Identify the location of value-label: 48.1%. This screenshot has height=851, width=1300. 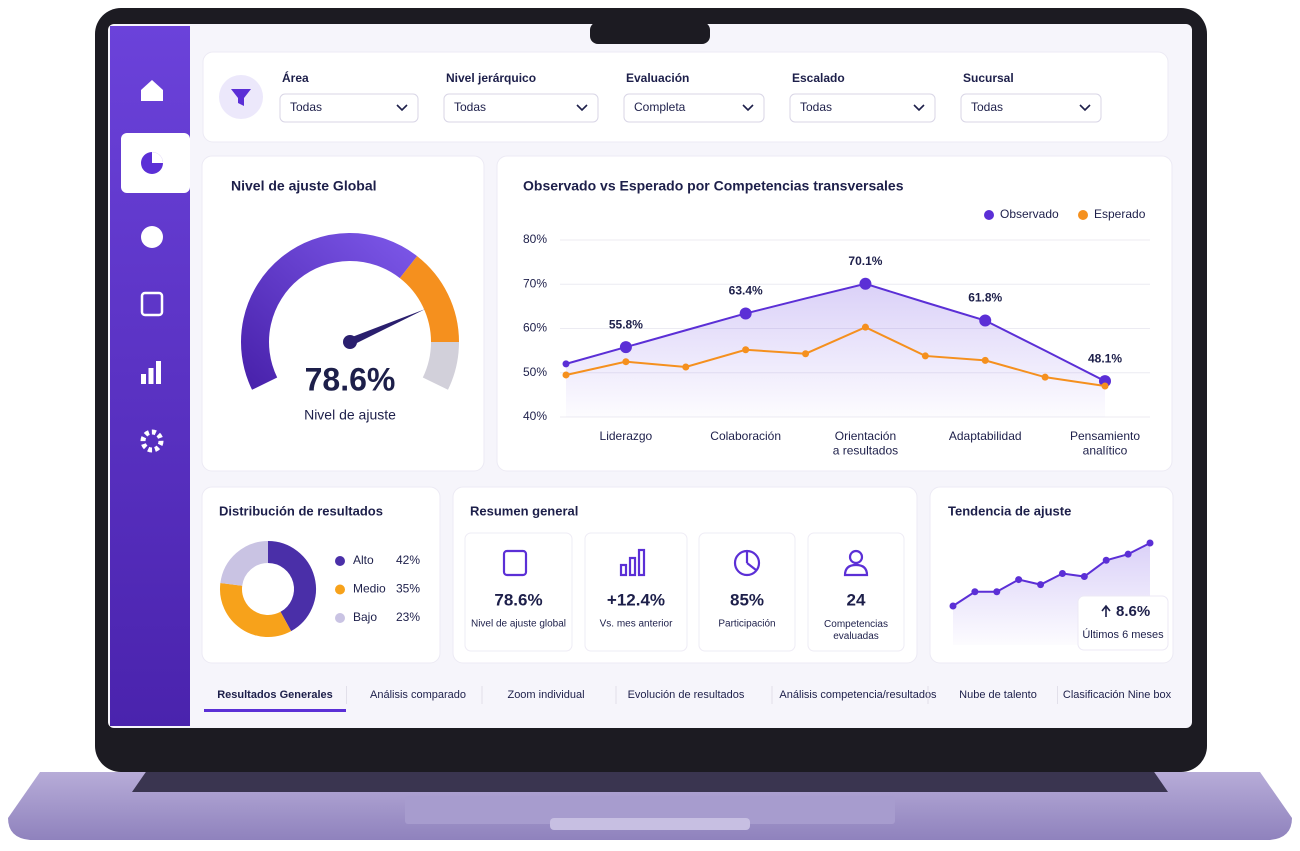
(1105, 358).